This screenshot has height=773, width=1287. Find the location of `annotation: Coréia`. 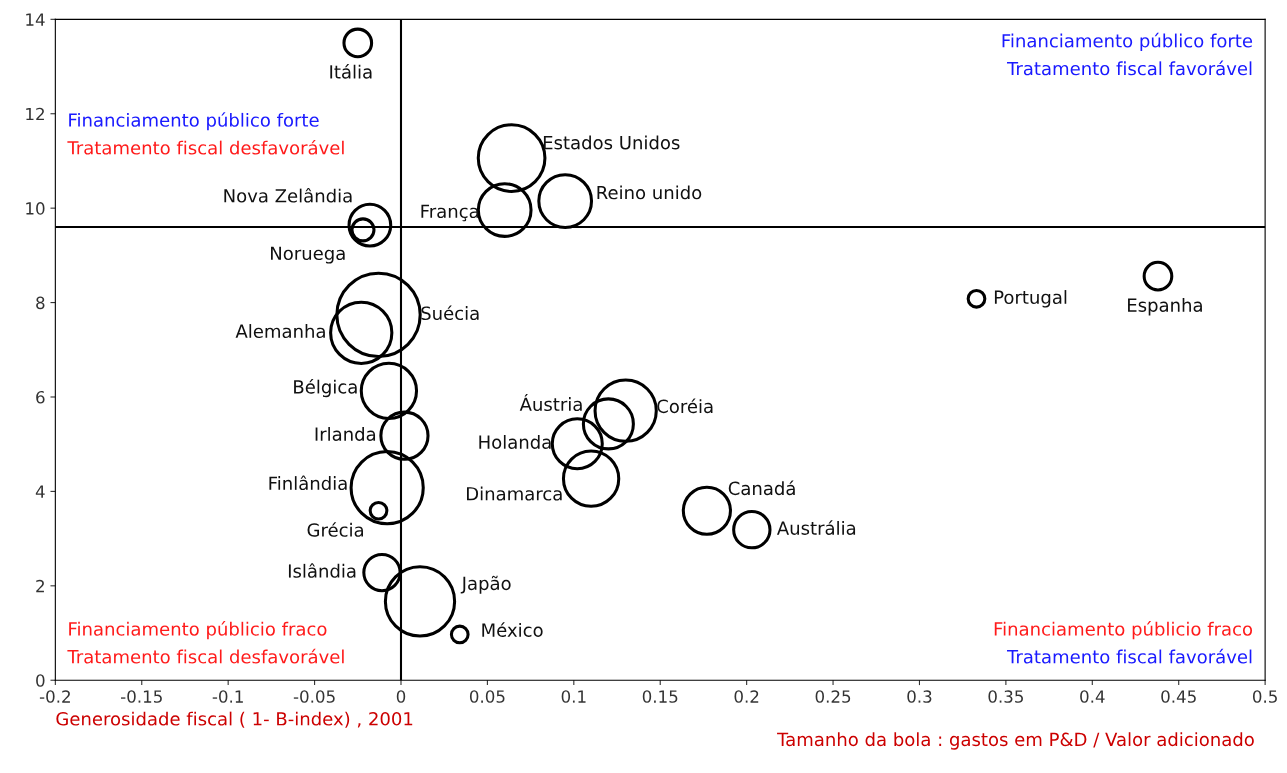

annotation: Coréia is located at coordinates (685, 406).